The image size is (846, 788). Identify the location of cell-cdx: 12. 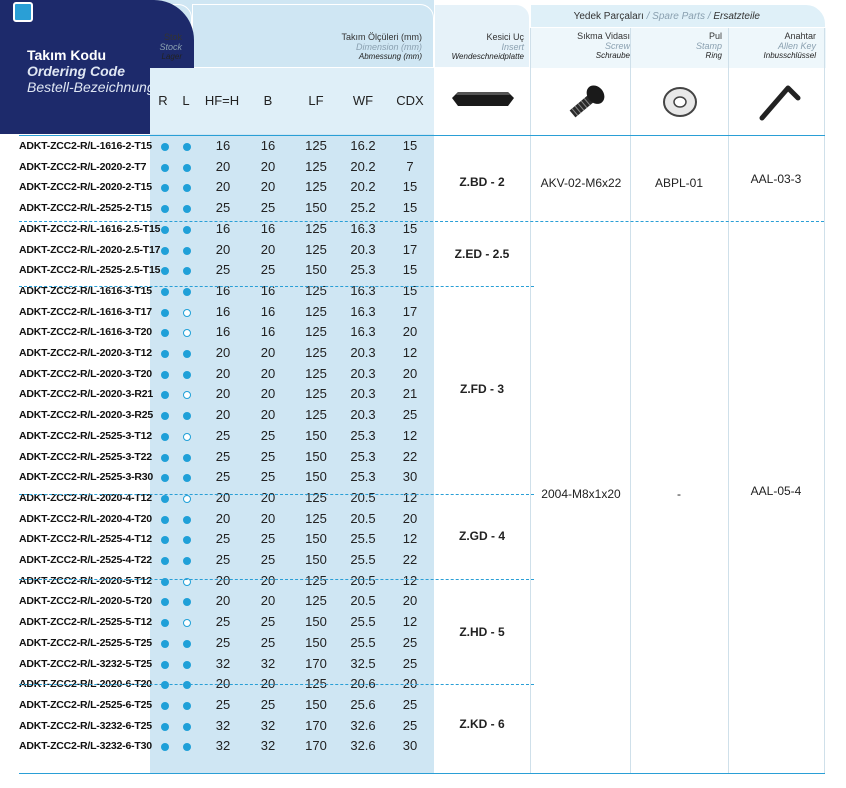
(410, 622).